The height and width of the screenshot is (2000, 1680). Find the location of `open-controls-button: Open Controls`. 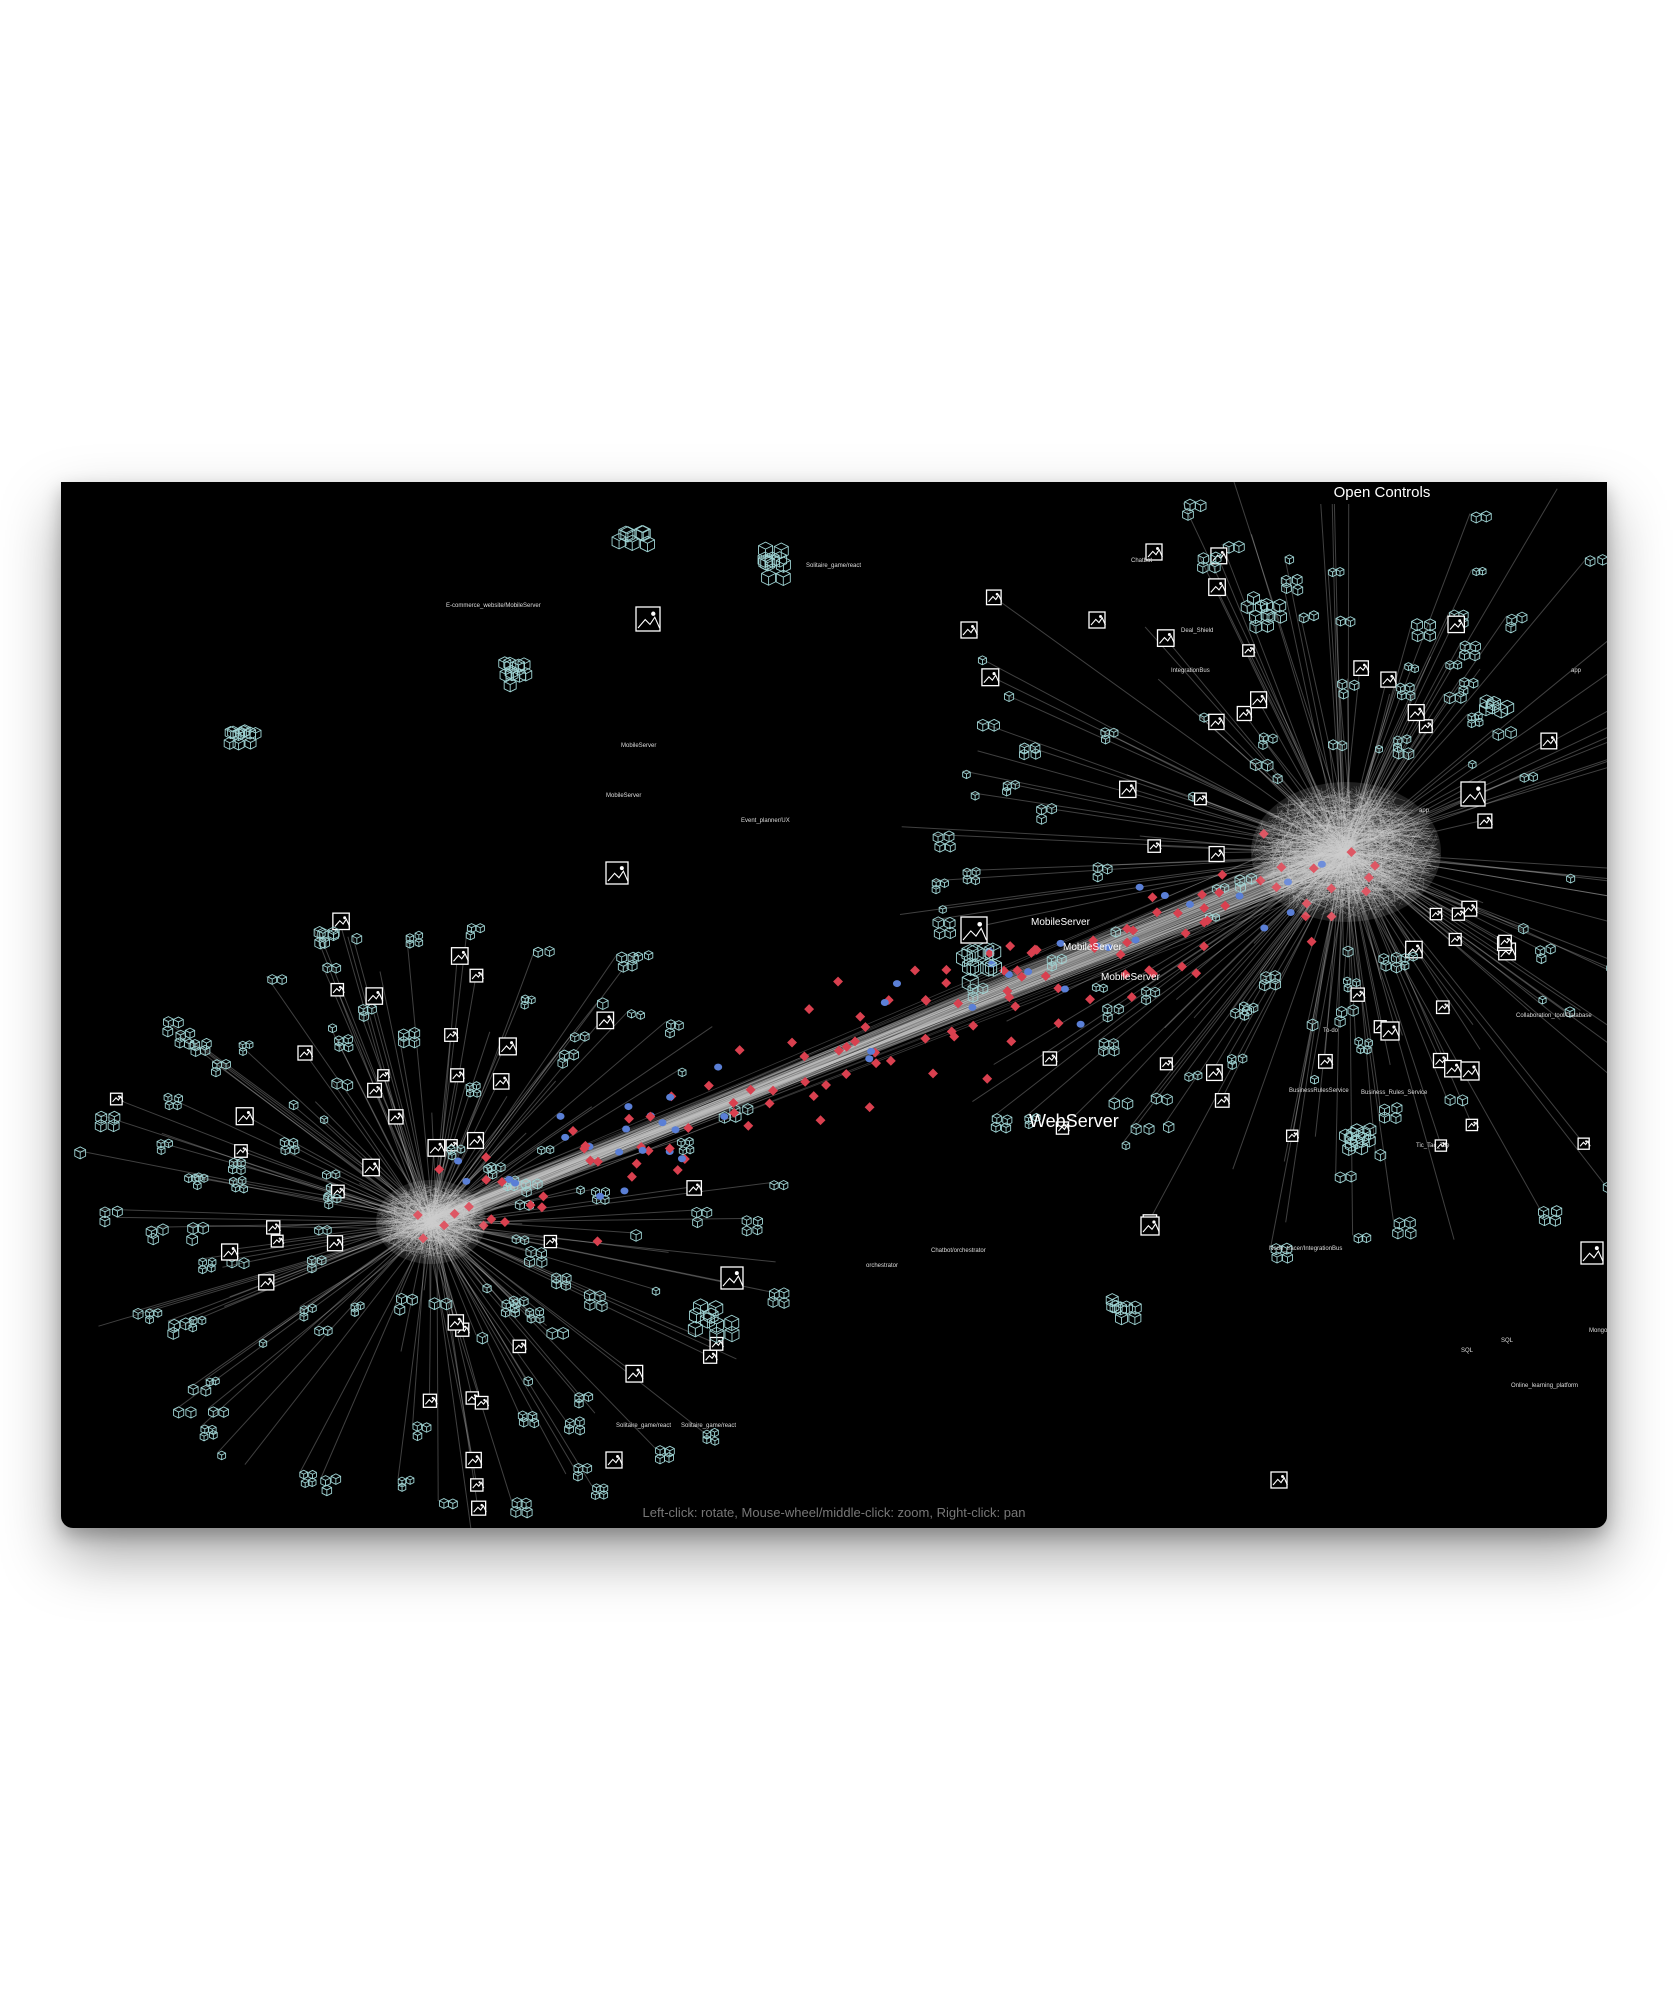

open-controls-button: Open Controls is located at coordinates (1382, 493).